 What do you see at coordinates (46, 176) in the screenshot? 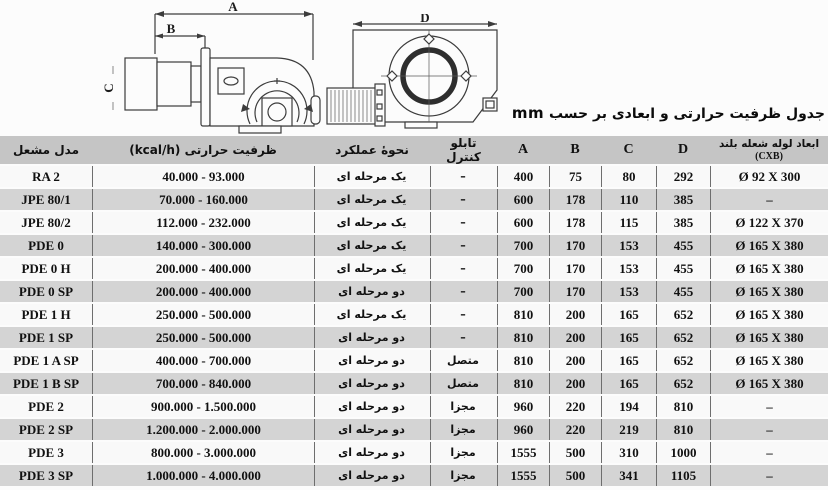
I see `cell-model: RA 2` at bounding box center [46, 176].